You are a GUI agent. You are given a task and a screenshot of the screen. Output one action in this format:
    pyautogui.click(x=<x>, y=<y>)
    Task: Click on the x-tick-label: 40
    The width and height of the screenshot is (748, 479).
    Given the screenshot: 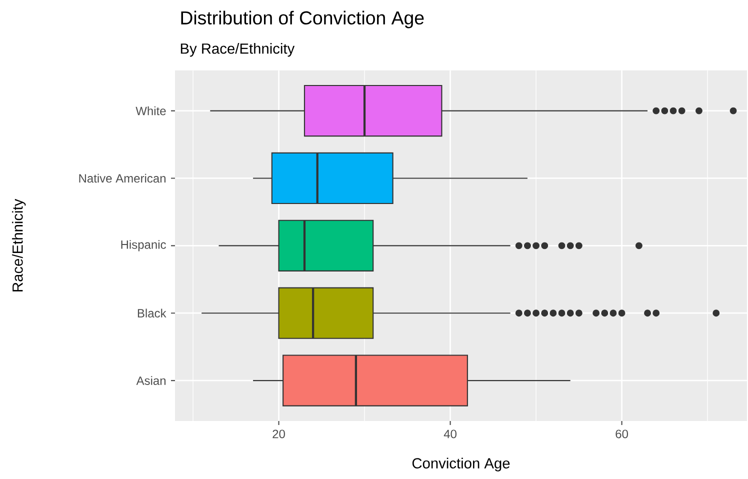 What is the action you would take?
    pyautogui.click(x=450, y=434)
    